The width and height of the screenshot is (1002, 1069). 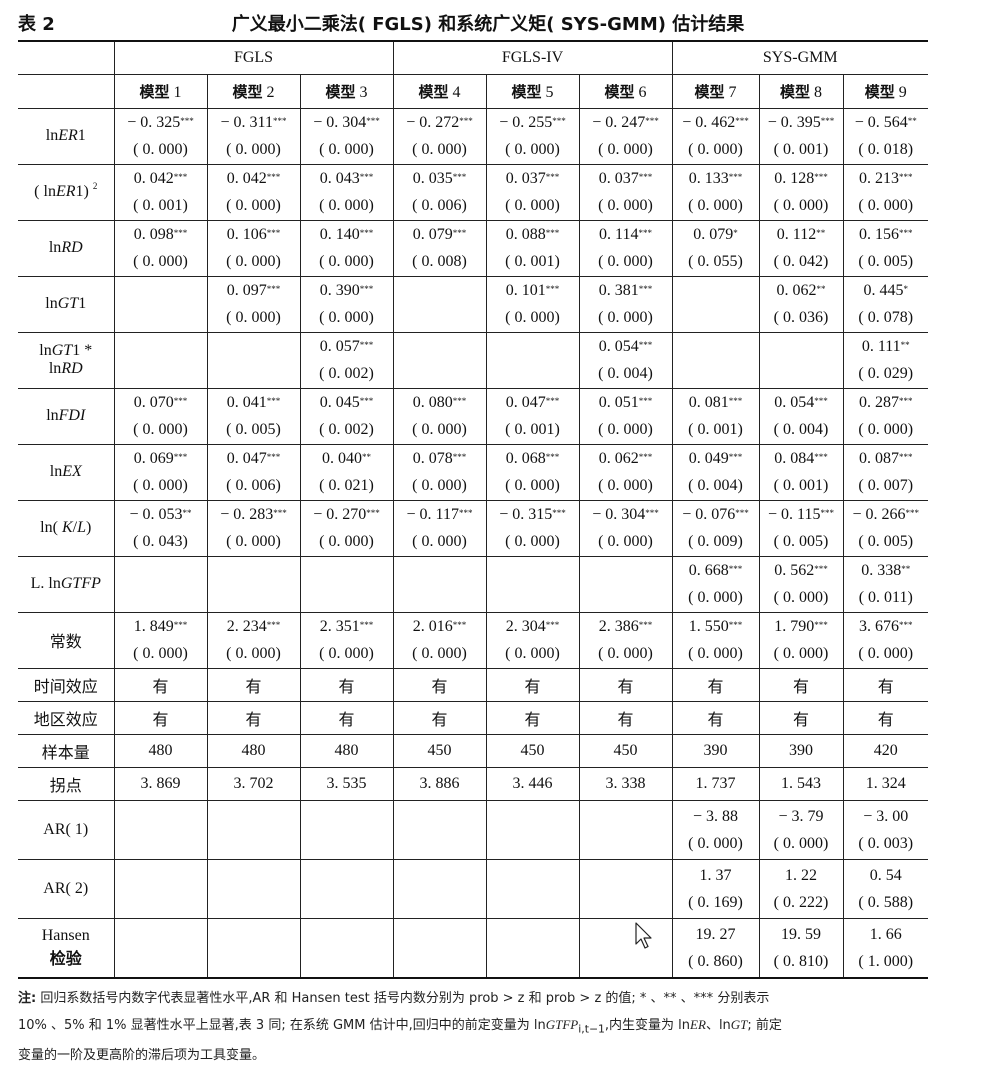 What do you see at coordinates (885, 584) in the screenshot?
I see `table-cell: 0. 338** ( 0. 011)` at bounding box center [885, 584].